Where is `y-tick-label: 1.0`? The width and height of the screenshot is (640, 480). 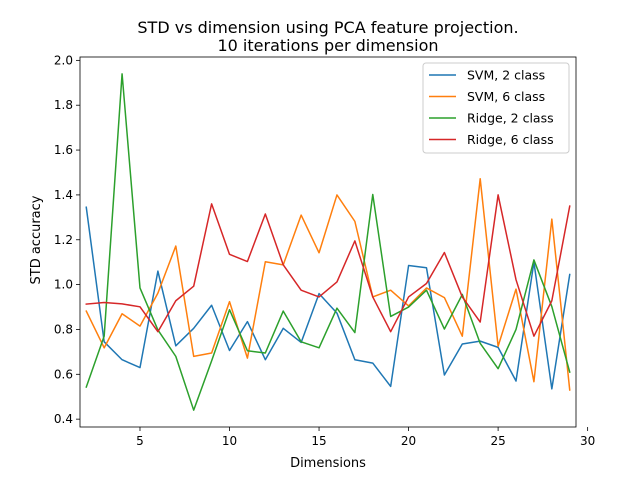
y-tick-label: 1.0 is located at coordinates (63, 285).